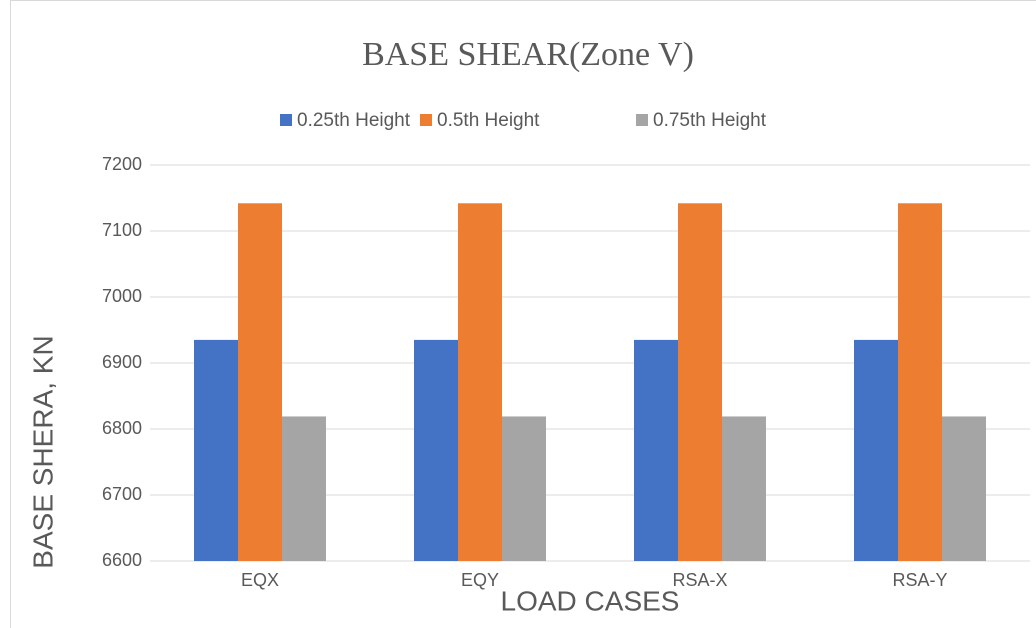 Image resolution: width=1036 pixels, height=628 pixels. What do you see at coordinates (122, 164) in the screenshot?
I see `y-tick-label: 7200` at bounding box center [122, 164].